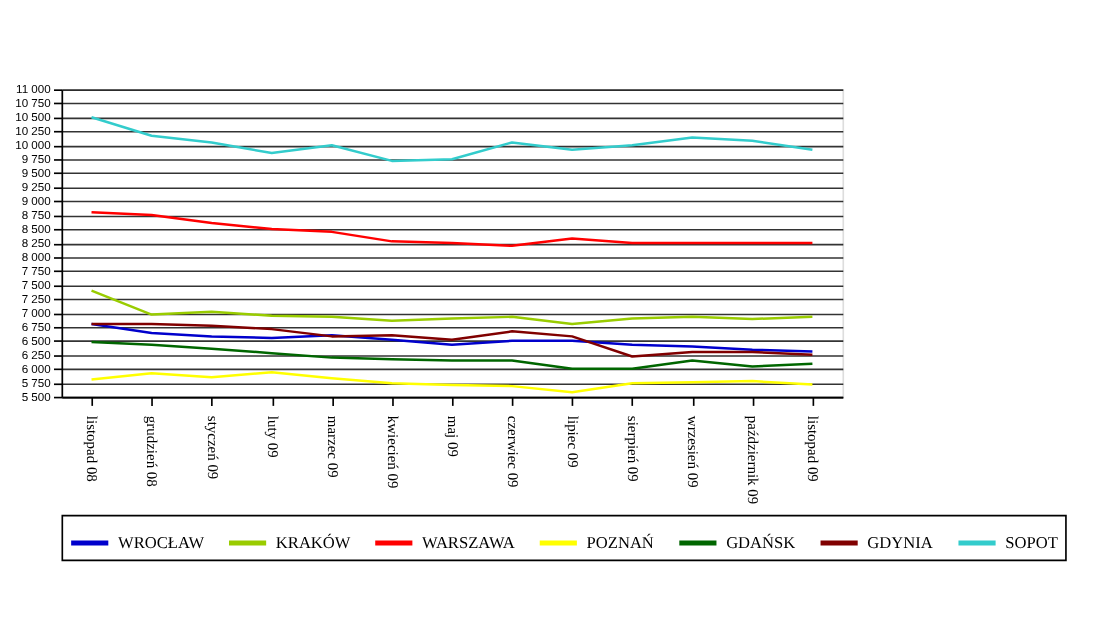  Describe the element at coordinates (693, 452) in the screenshot. I see `x-tick-label: wrzesień 09` at that location.